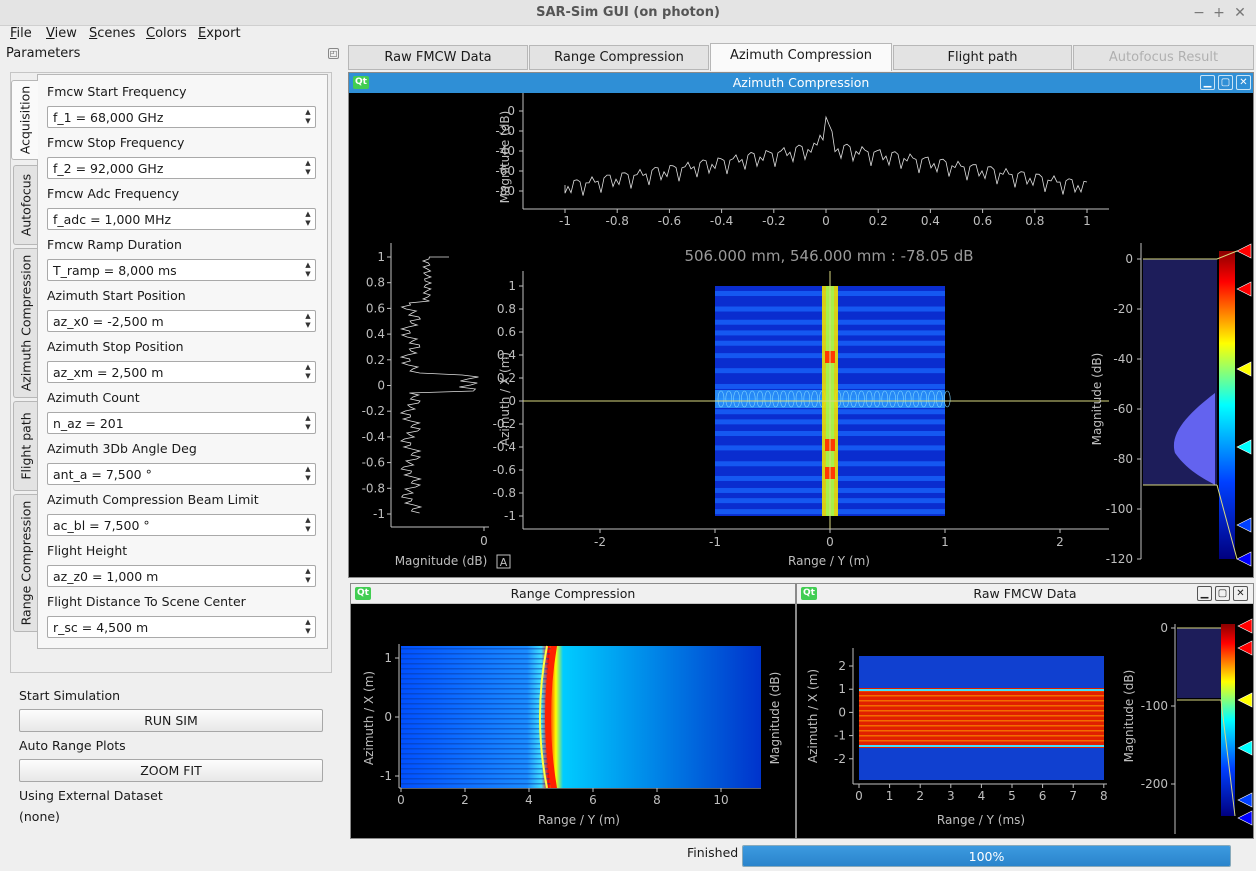  Describe the element at coordinates (829, 561) in the screenshot. I see `main-xlabel: Range / Y (m)` at that location.